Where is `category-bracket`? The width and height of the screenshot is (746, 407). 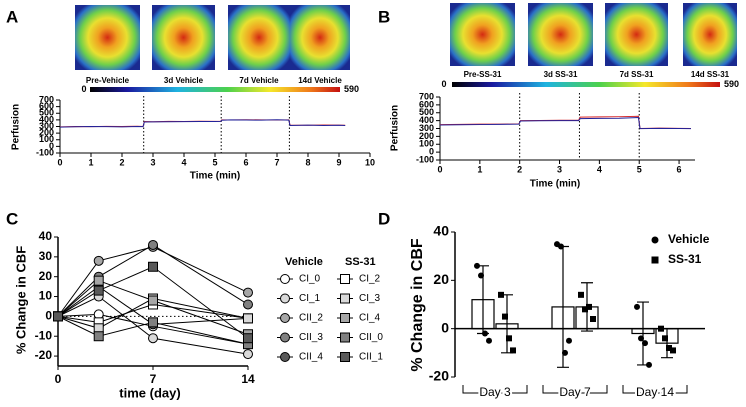
category-bracket is located at coordinates (655, 389).